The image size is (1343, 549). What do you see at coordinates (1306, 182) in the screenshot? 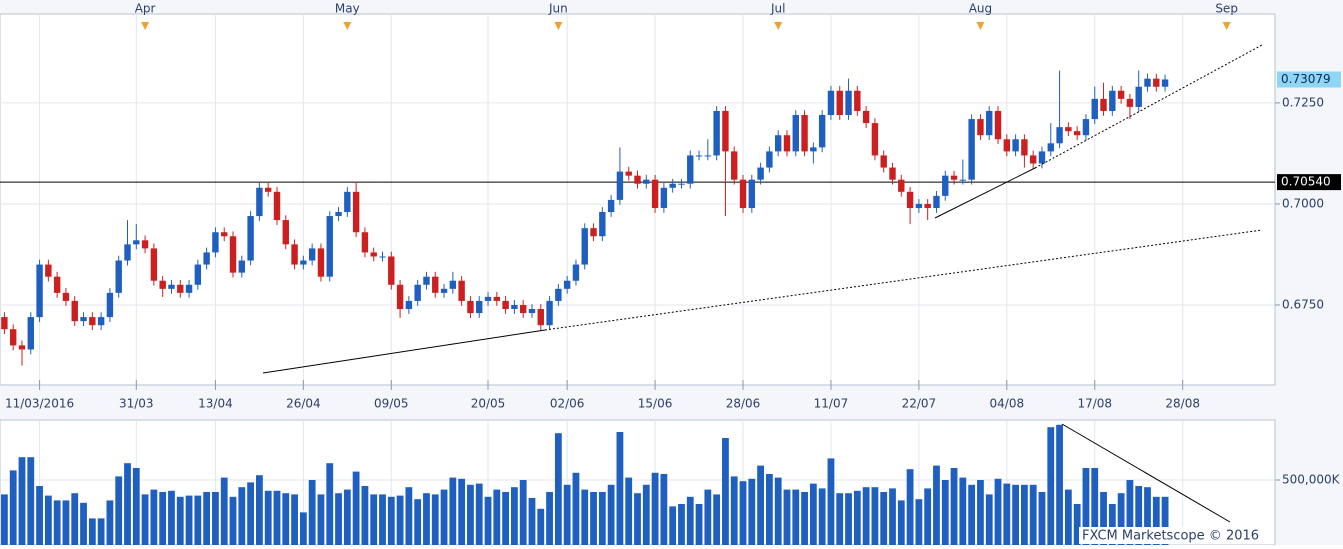
I see `level-label: 0.70540` at bounding box center [1306, 182].